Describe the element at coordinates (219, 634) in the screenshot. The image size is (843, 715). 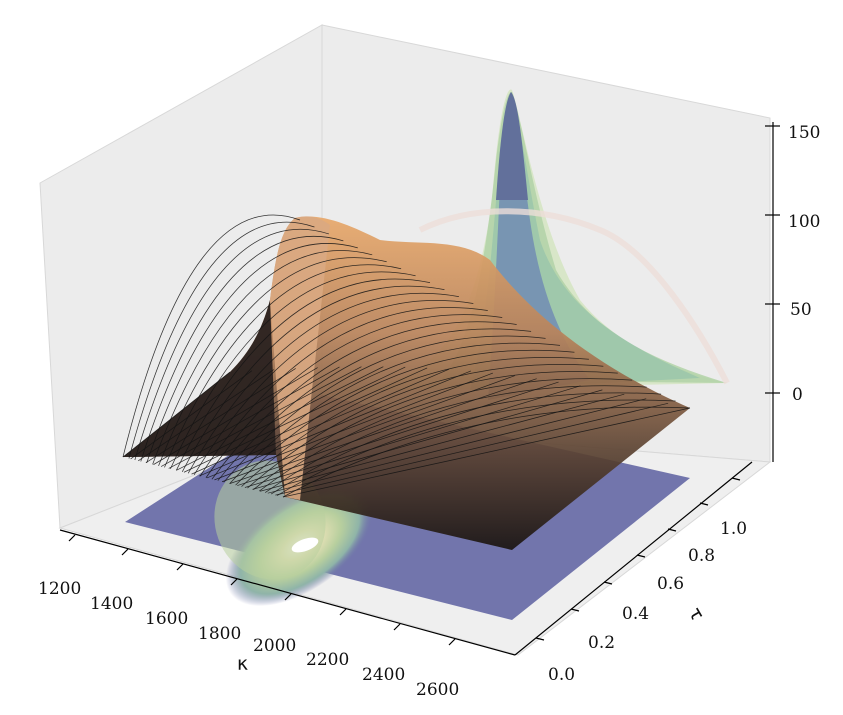
I see `x-tick-label: 1800` at that location.